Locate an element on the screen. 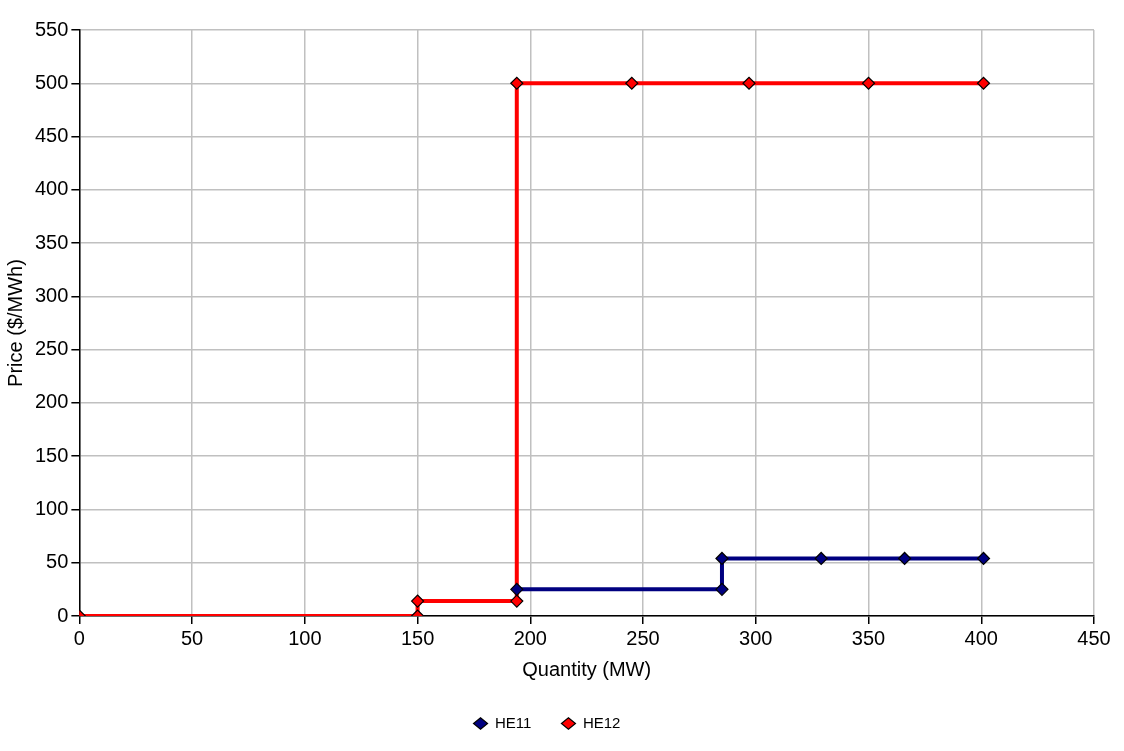 The height and width of the screenshot is (751, 1124). legend-label: HE11 is located at coordinates (513, 722).